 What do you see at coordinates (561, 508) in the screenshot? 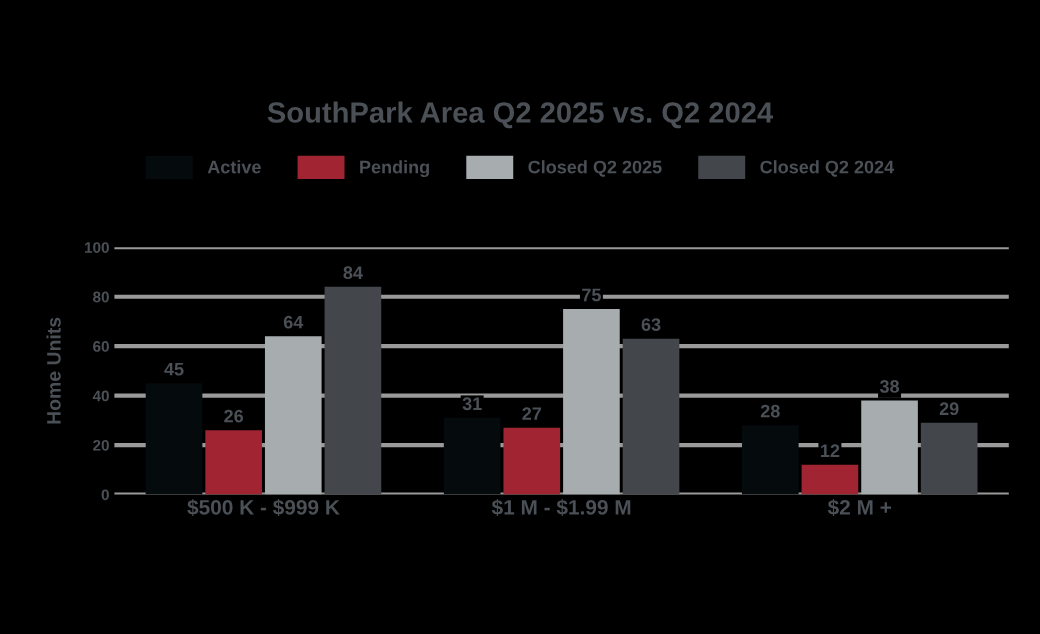
I see `x-tick-label: $1 M - $1.99 M` at bounding box center [561, 508].